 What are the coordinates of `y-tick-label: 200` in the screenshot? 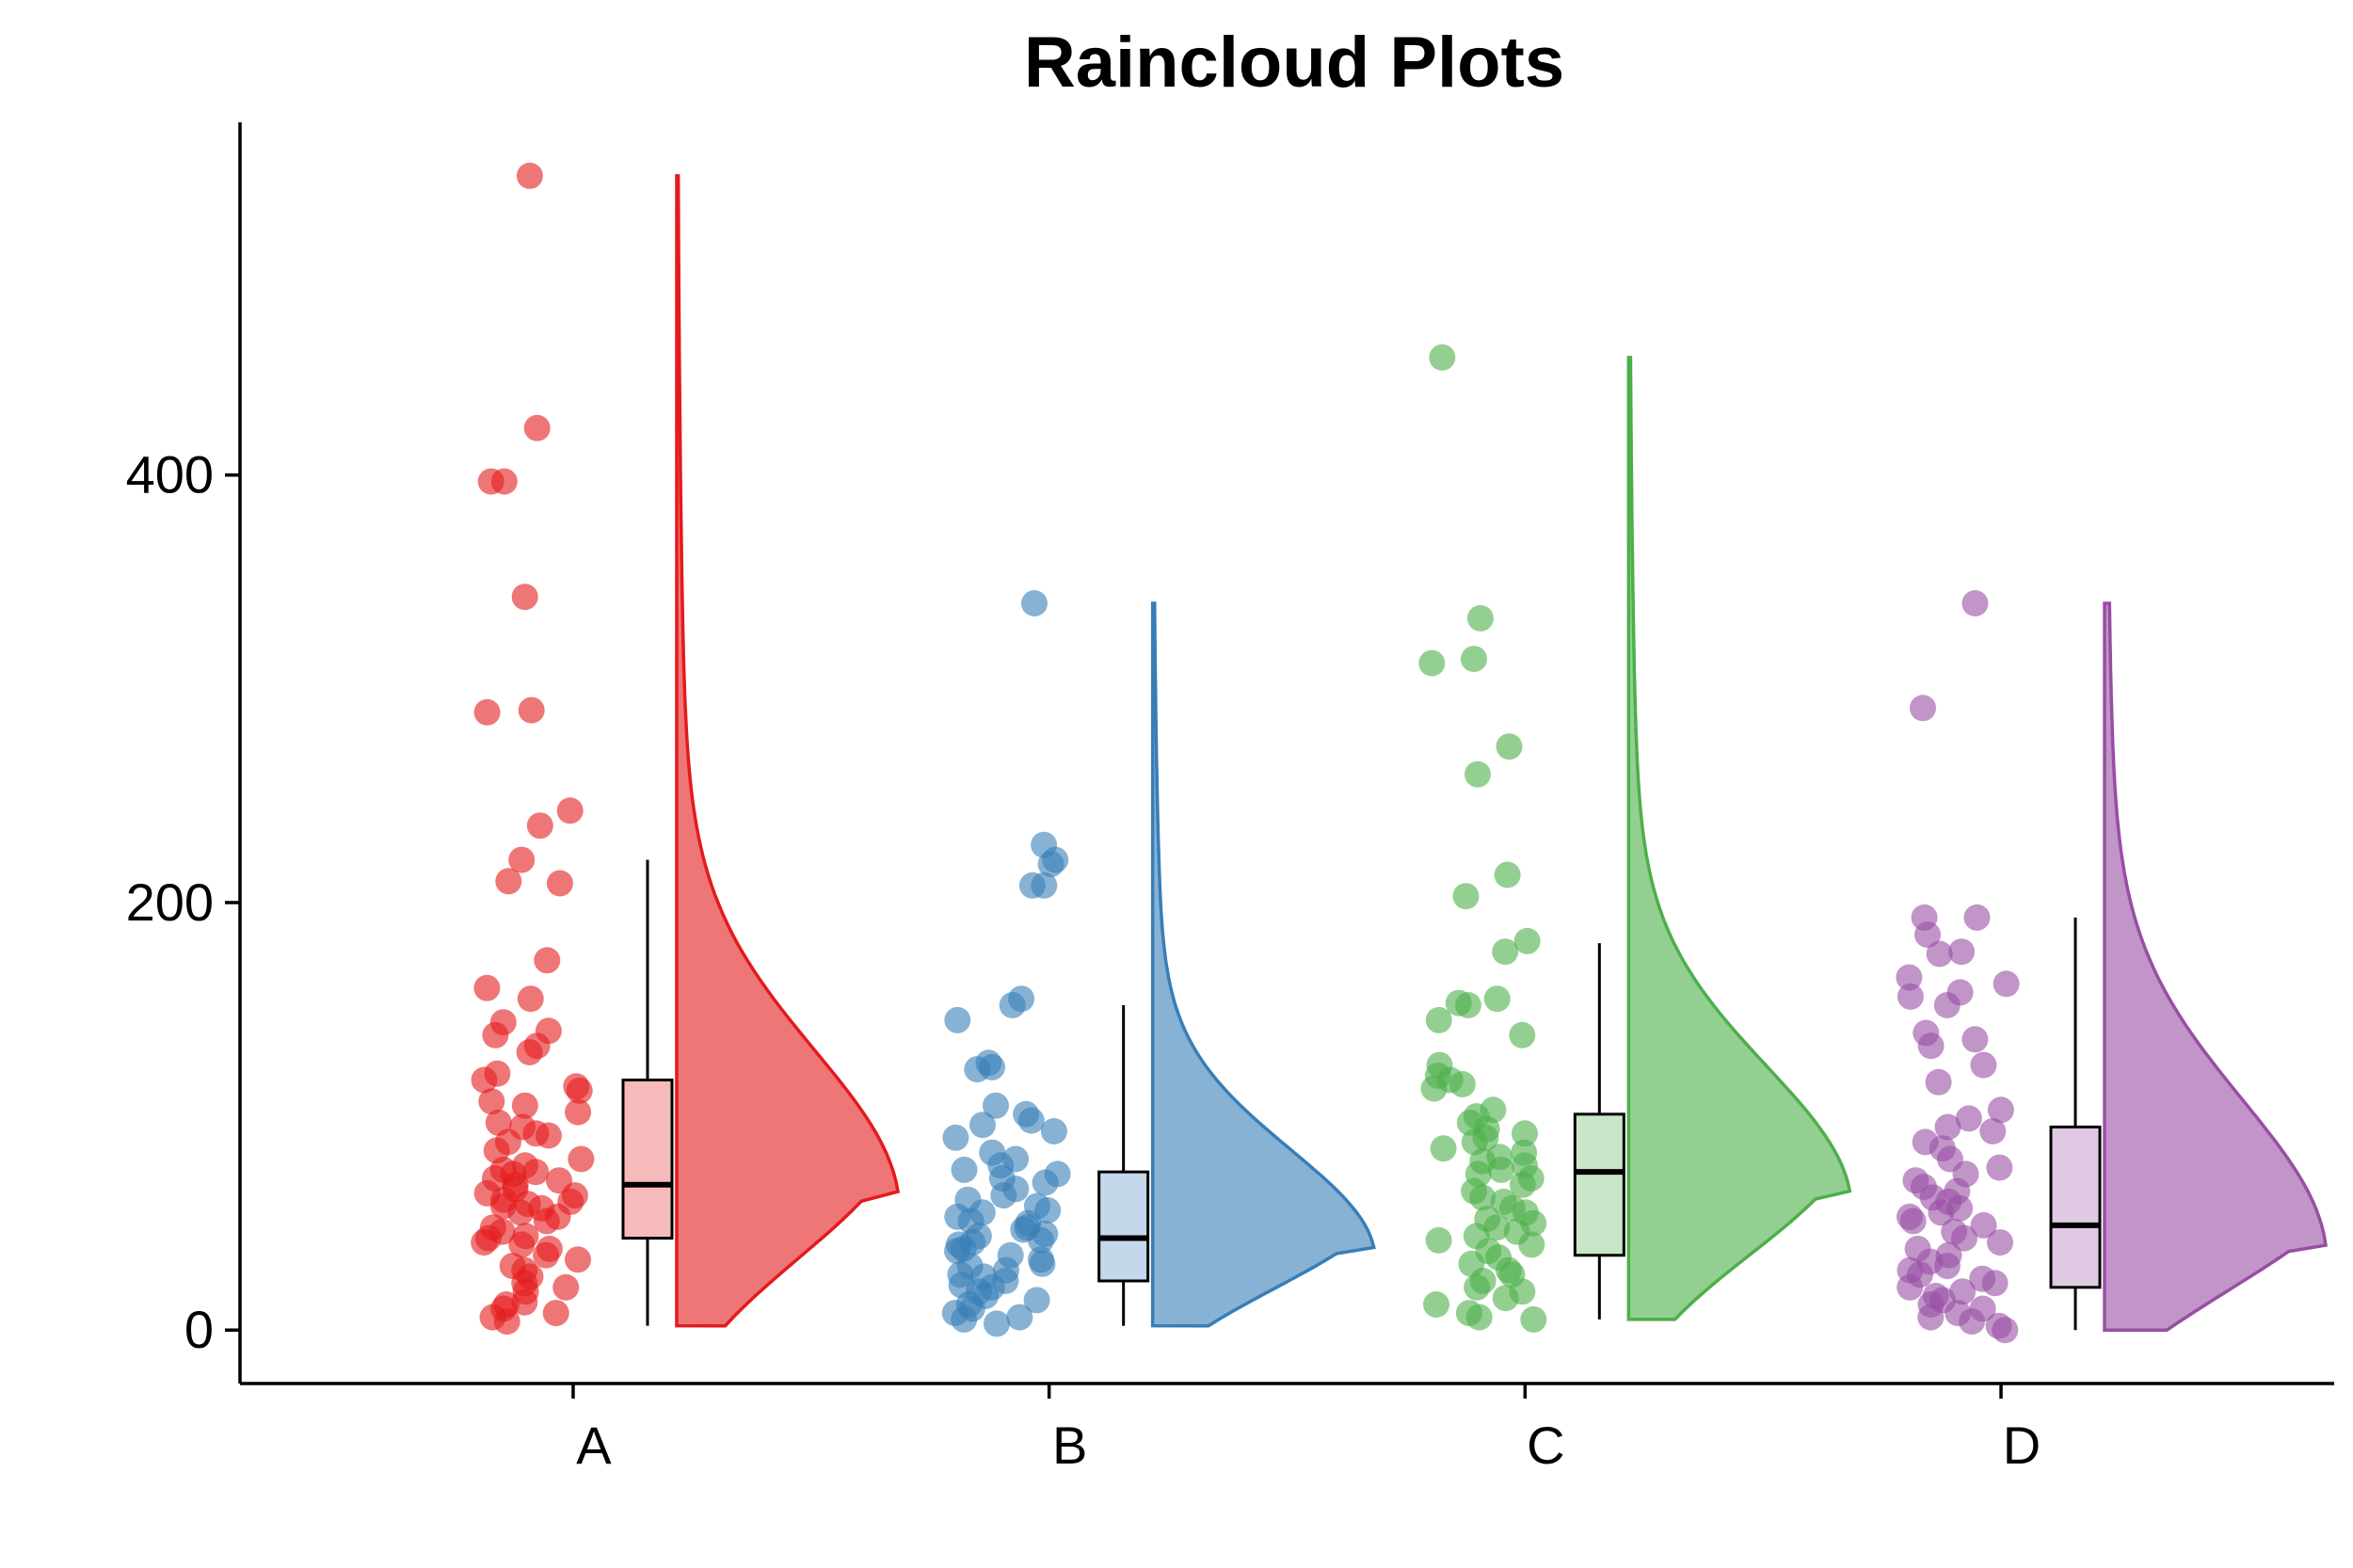 It's located at (170, 902).